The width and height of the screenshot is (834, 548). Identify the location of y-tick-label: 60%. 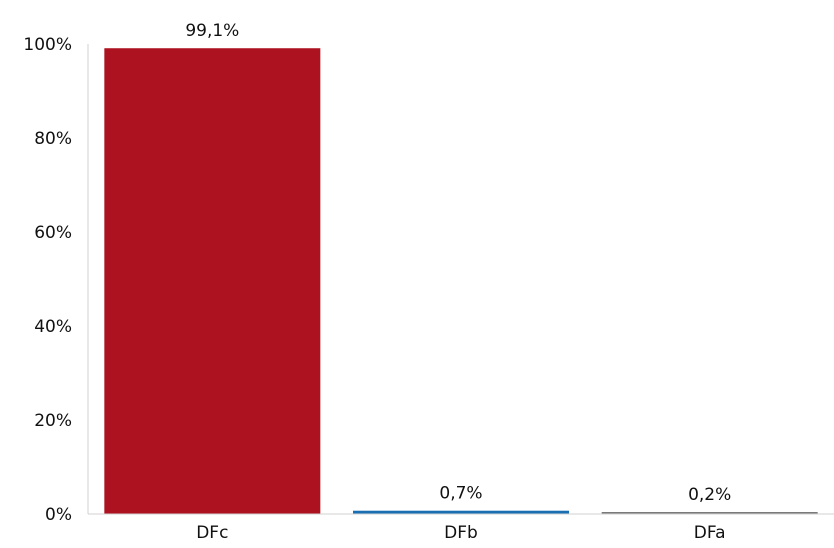
(53, 233).